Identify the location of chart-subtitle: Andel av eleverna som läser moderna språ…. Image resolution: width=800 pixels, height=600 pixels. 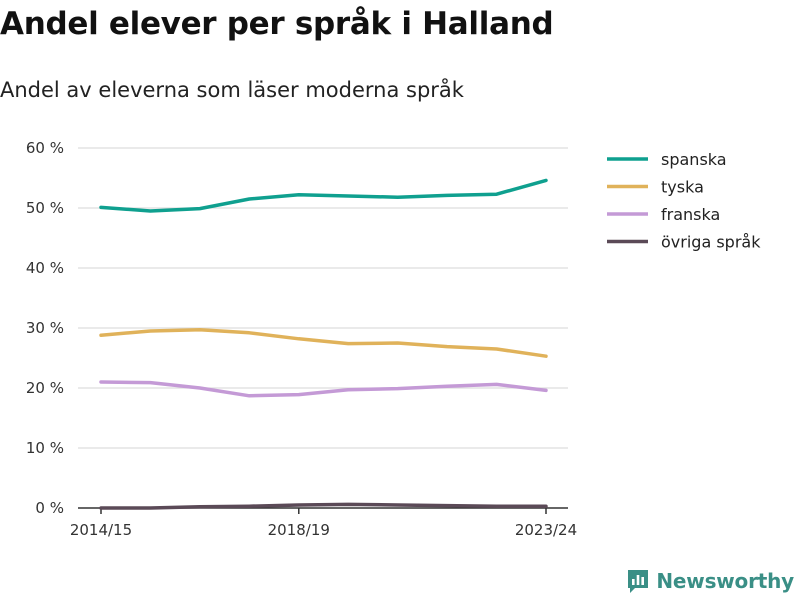
(232, 90).